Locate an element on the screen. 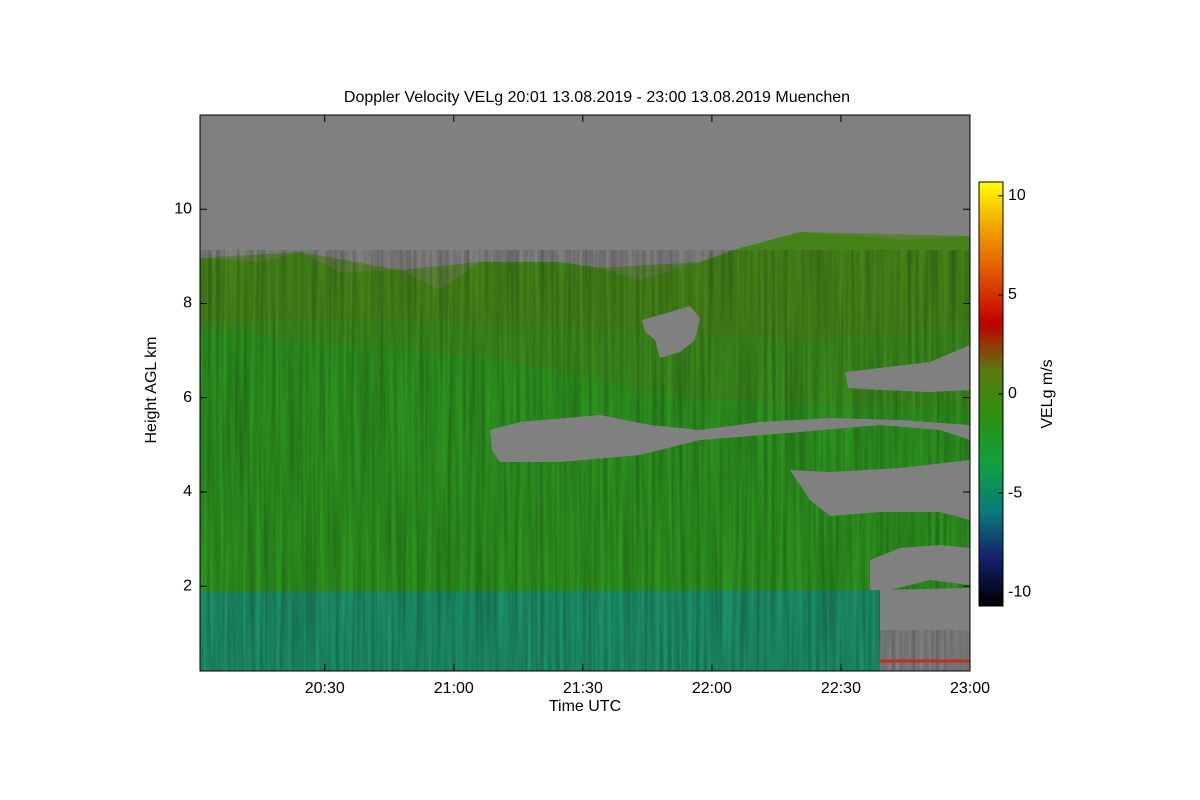 The image size is (1200, 800). gap-right-lower is located at coordinates (920, 567).